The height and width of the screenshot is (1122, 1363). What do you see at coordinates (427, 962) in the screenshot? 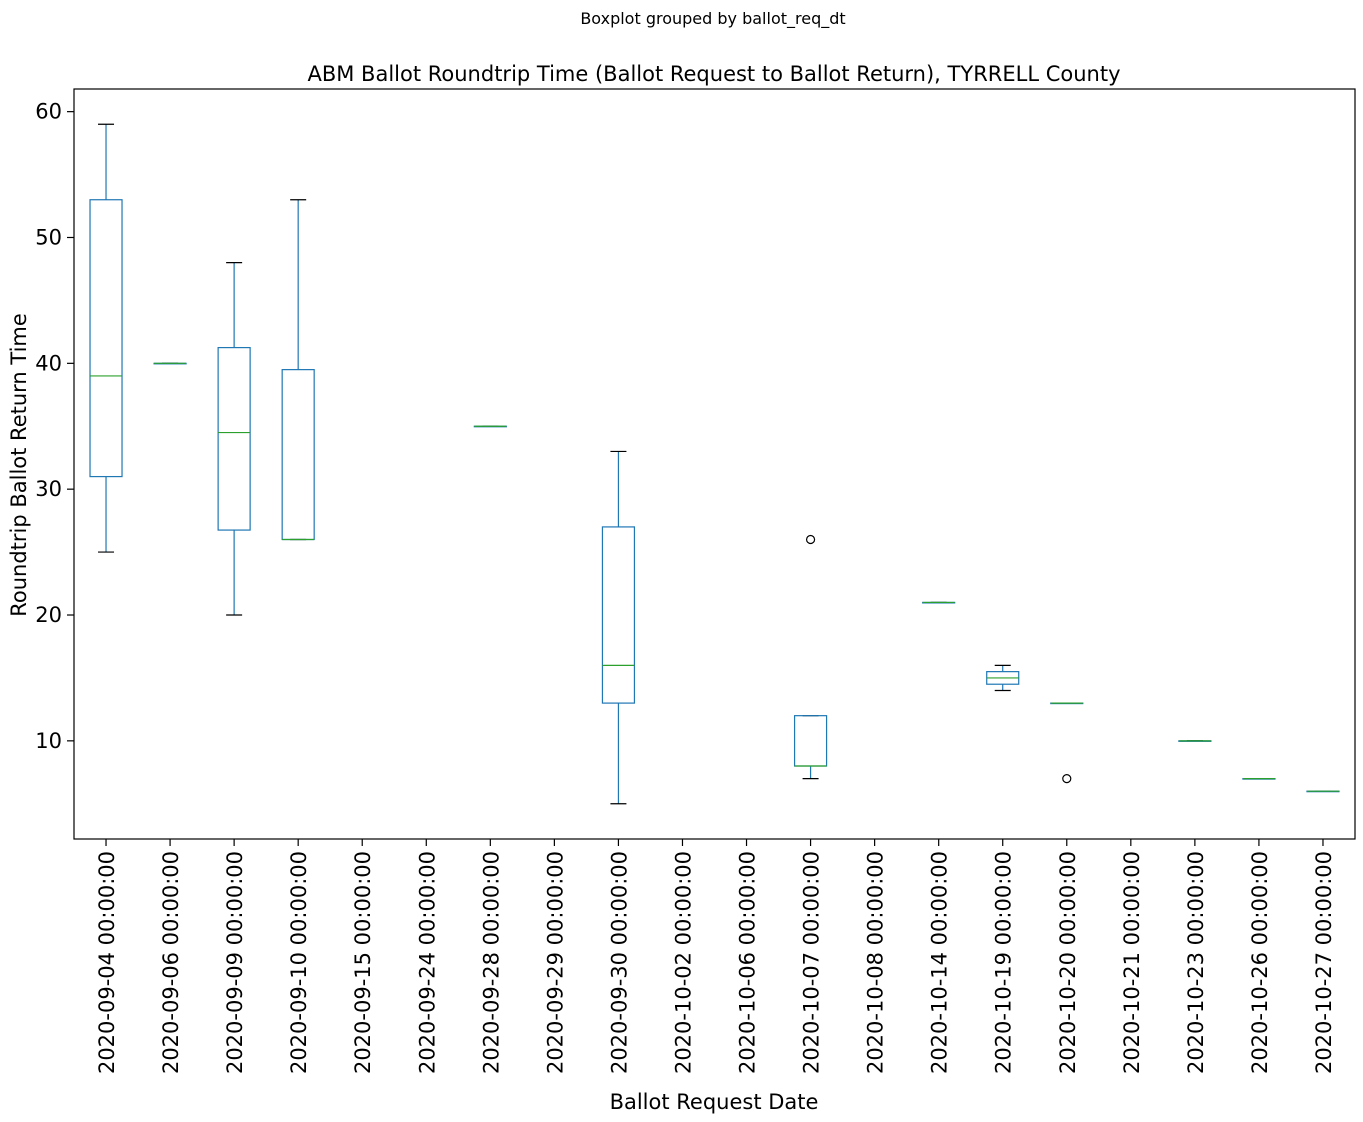
I see `x-tick-label: 2020-09-24 00:00:00` at bounding box center [427, 962].